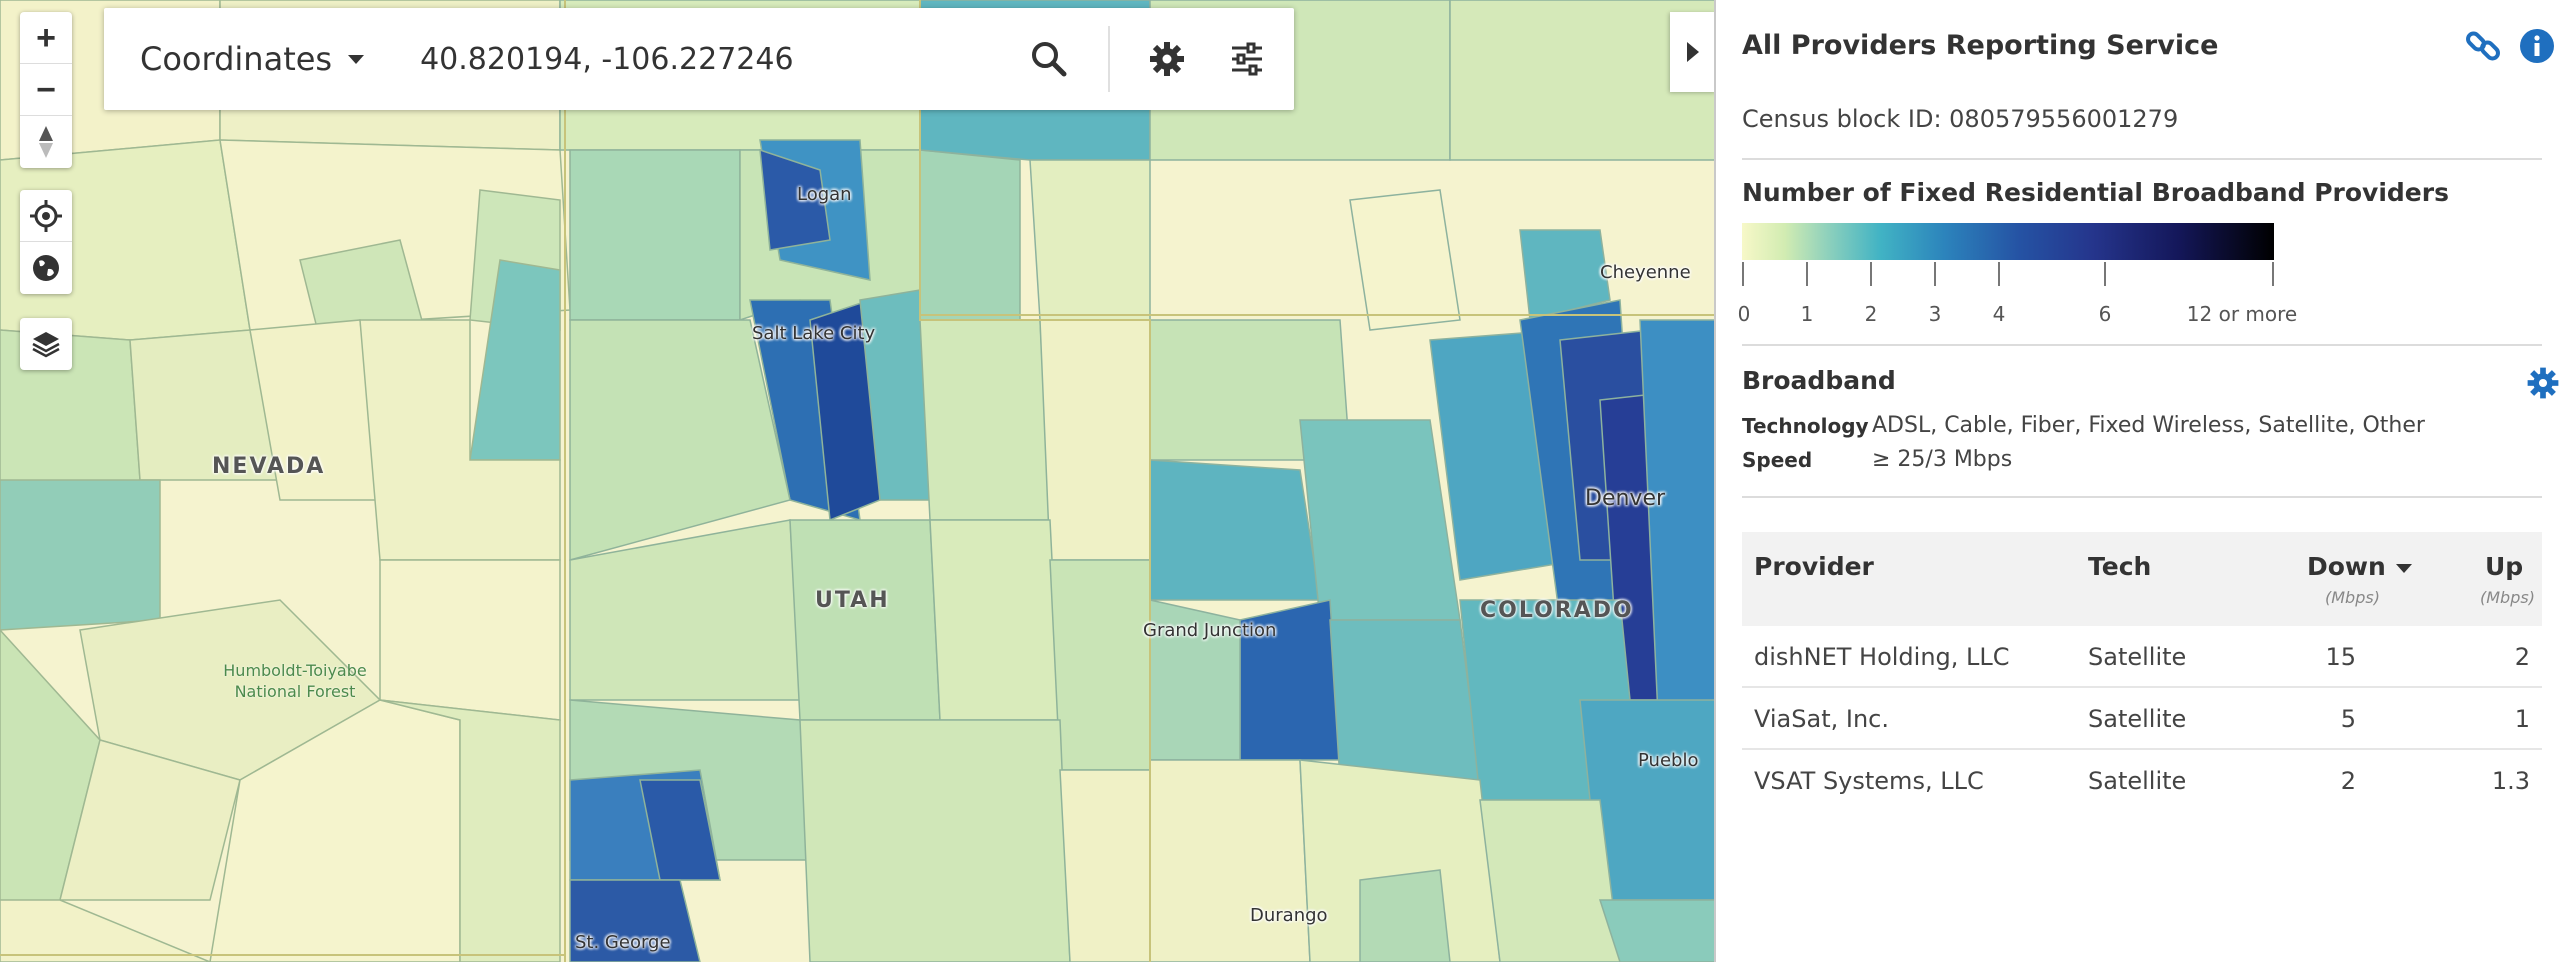 This screenshot has width=2566, height=962. What do you see at coordinates (1777, 460) in the screenshot?
I see `speed-label: Speed` at bounding box center [1777, 460].